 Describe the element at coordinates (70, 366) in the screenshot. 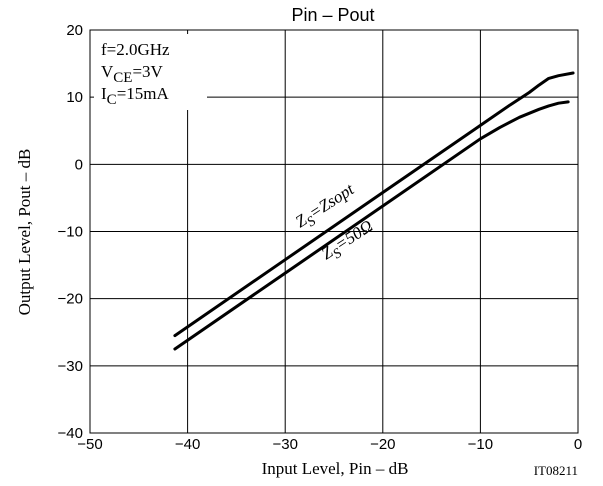

I see `y-tick-label: −30` at that location.